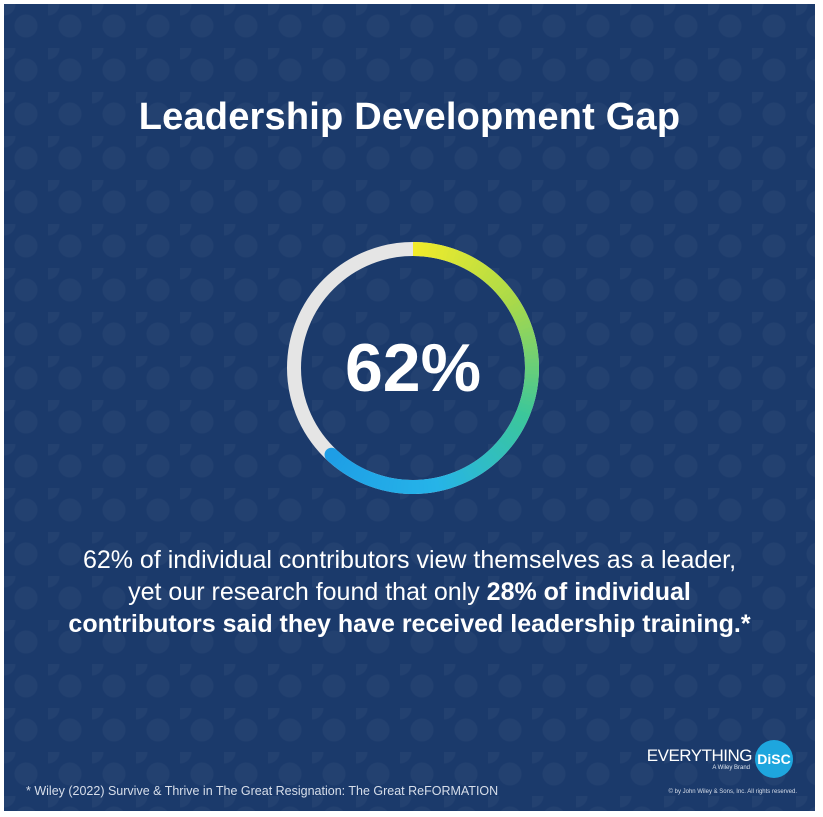 Image resolution: width=823 pixels, height=817 pixels. What do you see at coordinates (731, 768) in the screenshot?
I see `logo-tagline: A Wiley Brand` at bounding box center [731, 768].